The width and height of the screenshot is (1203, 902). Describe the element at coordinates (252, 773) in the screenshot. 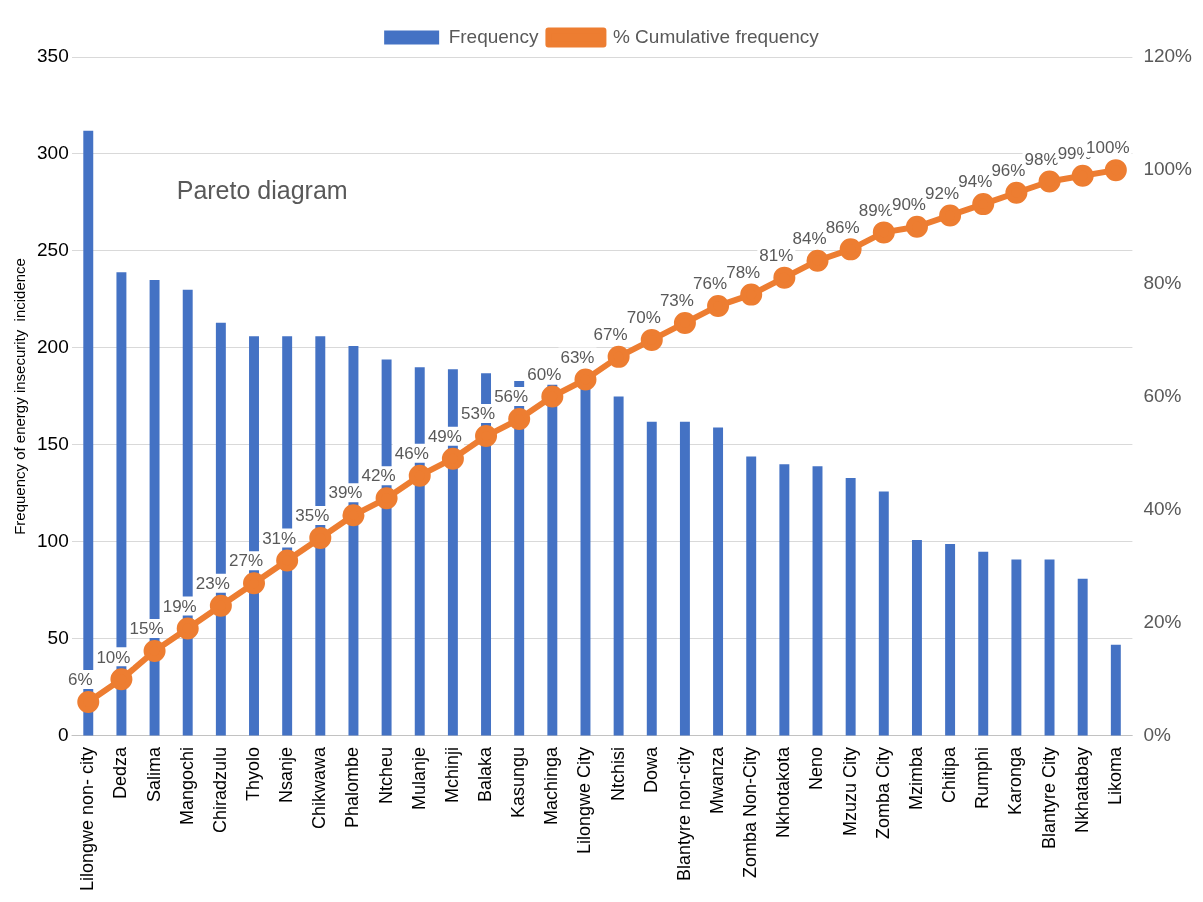

I see `x-tick-label: Thyolo` at that location.